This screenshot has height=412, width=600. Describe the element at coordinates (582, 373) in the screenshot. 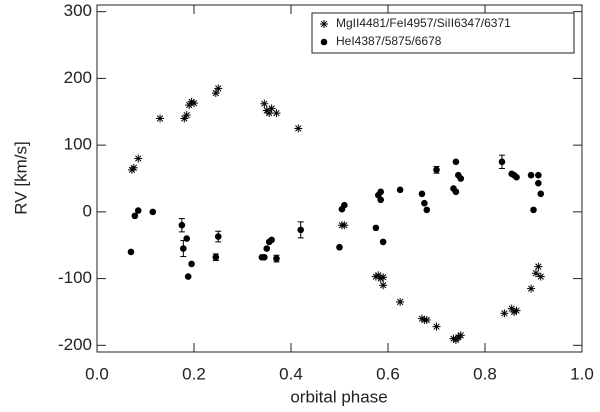

I see `x-tick-label: 1.0` at that location.